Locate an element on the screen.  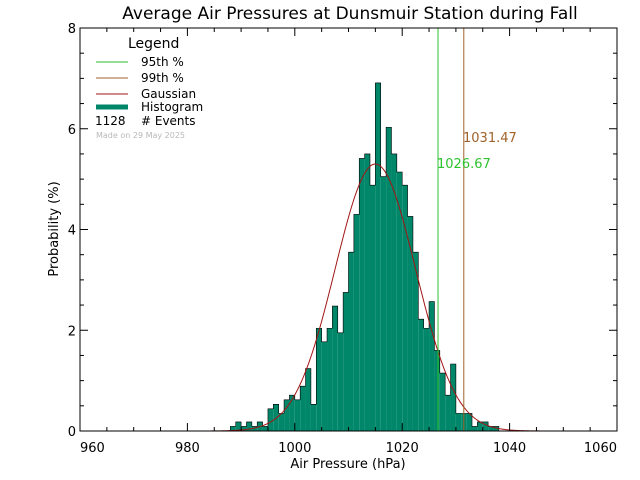
legend-item-gaussian: Gaussian is located at coordinates (168, 94).